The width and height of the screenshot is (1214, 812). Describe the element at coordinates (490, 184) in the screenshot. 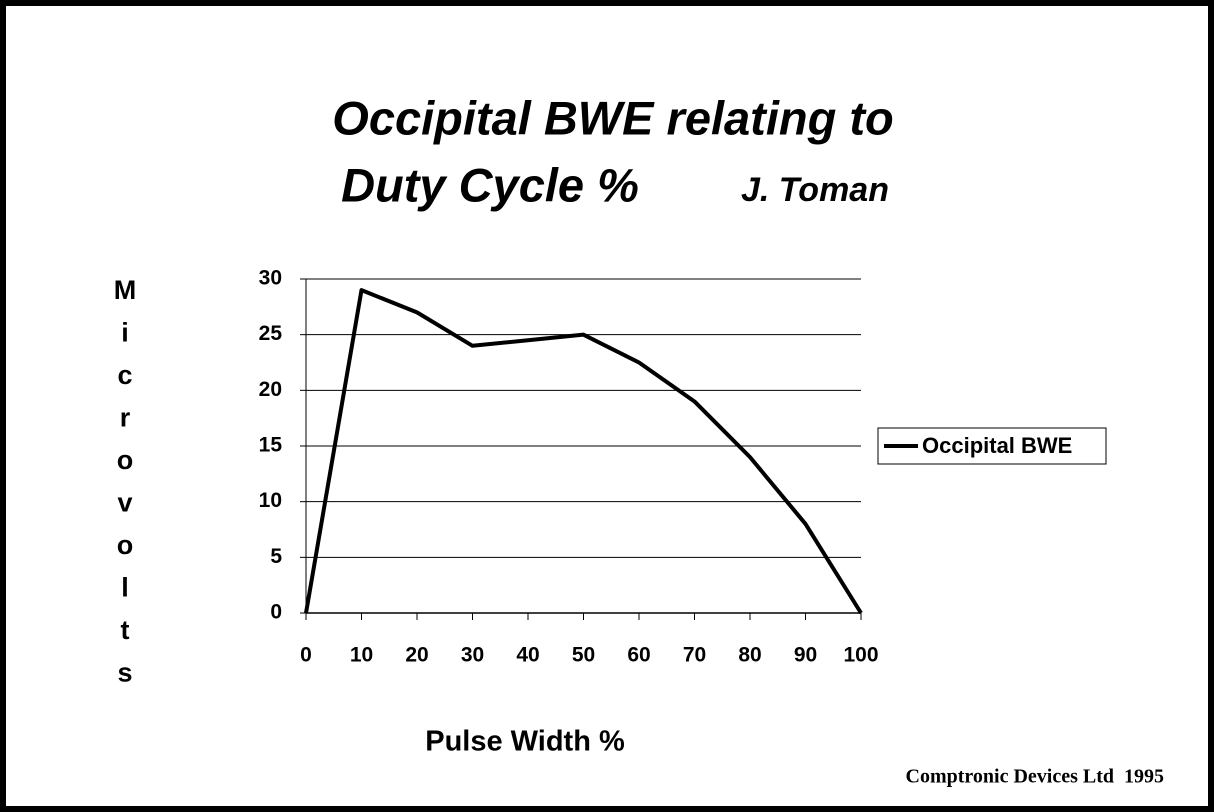

I see `chart-title: Duty Cycle %` at that location.